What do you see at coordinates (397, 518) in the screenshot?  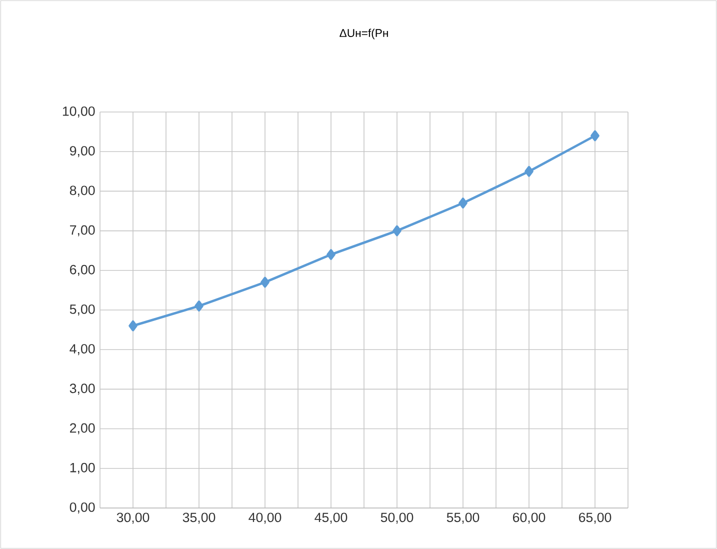 I see `x-tick-label: 50,00` at bounding box center [397, 518].